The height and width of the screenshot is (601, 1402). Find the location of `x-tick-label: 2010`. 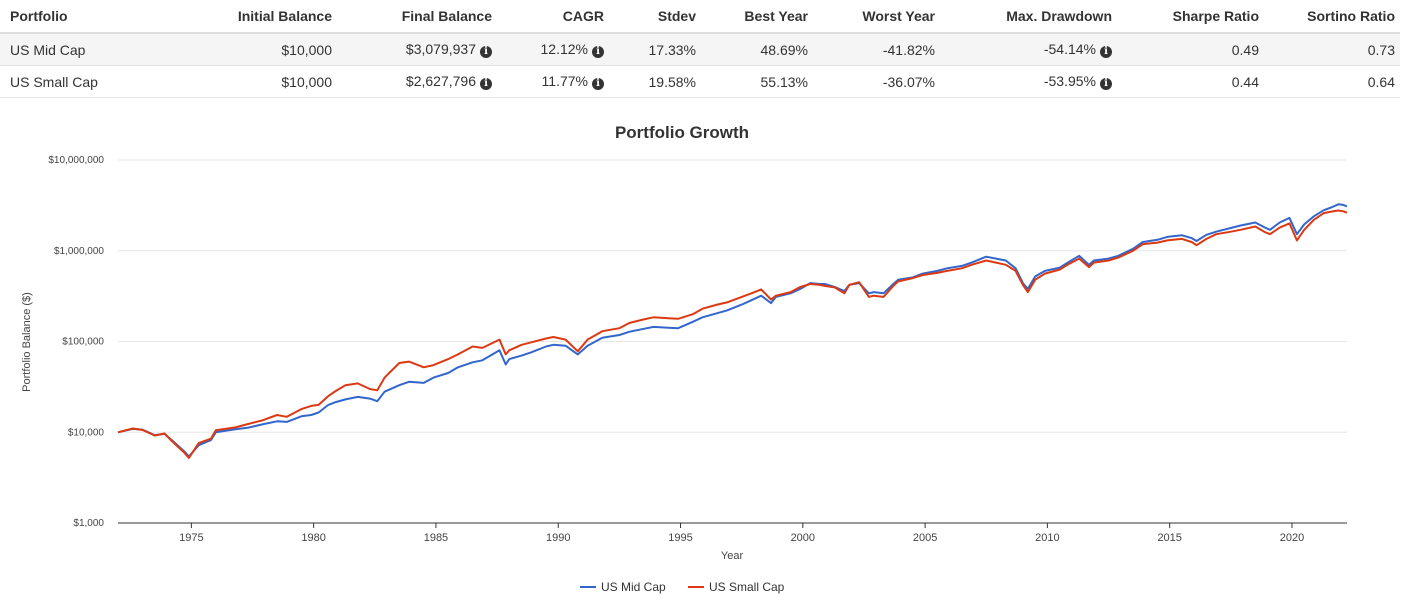

x-tick-label: 2010 is located at coordinates (1047, 538).